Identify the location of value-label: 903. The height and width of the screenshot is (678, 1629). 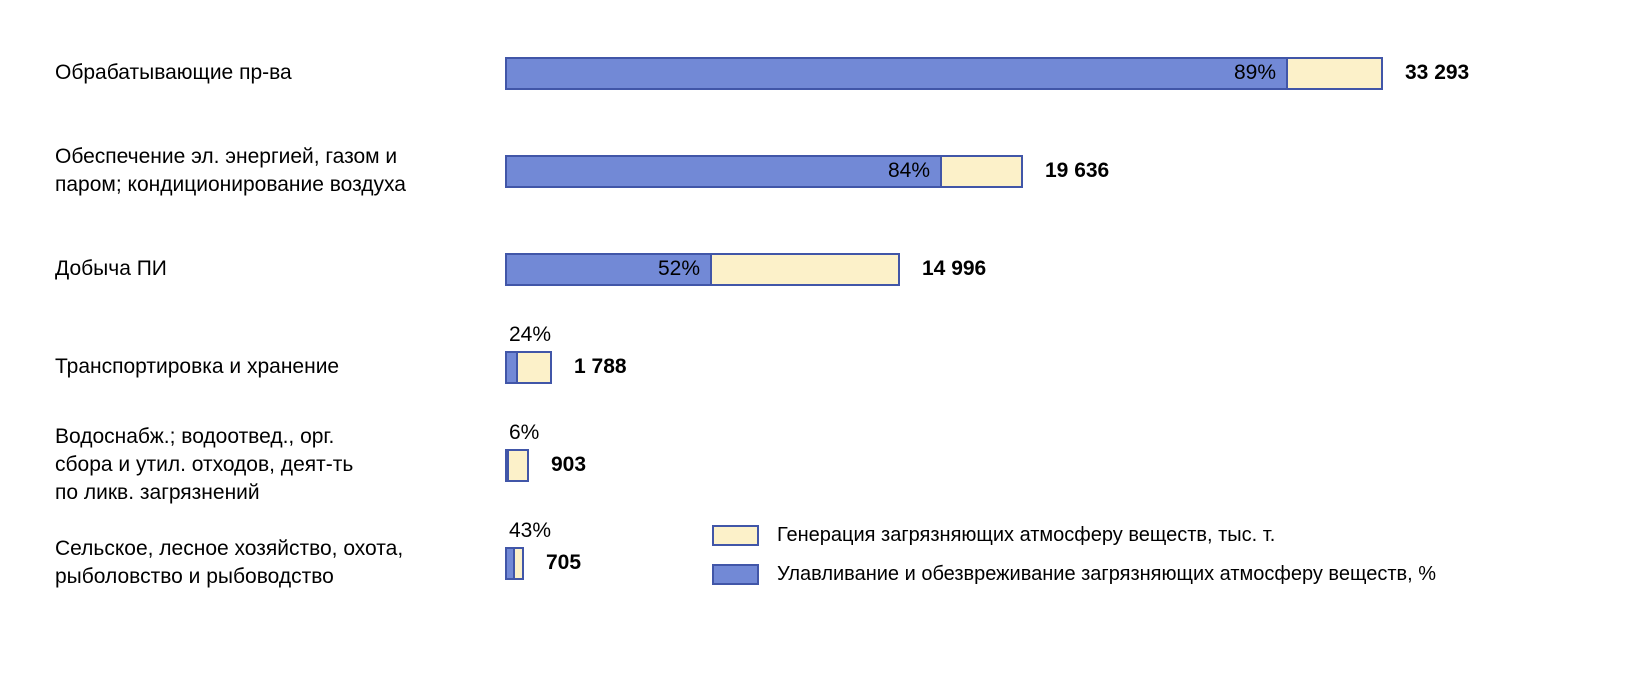
(569, 464).